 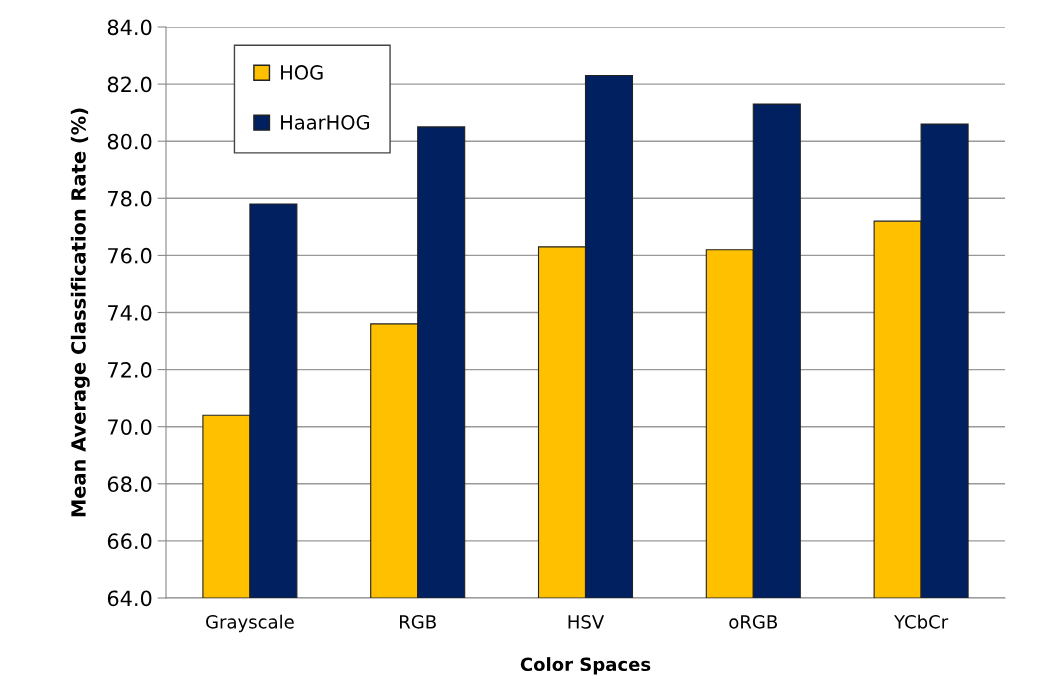 I want to click on y-tick-label: 68.0, so click(x=129, y=484).